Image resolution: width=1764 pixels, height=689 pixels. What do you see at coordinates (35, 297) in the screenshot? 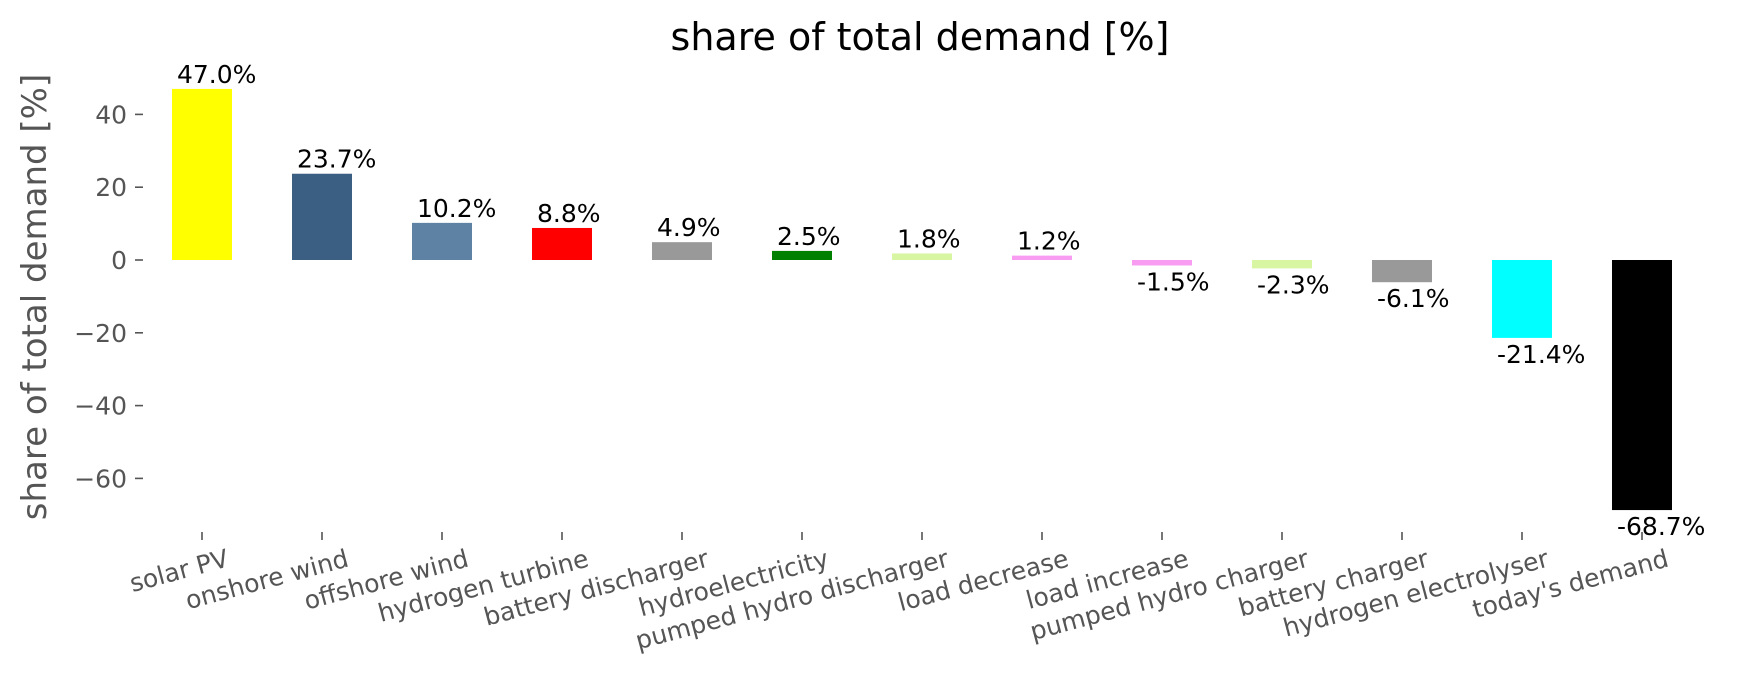
I see `y-axis-label: share of total demand [%]` at bounding box center [35, 297].